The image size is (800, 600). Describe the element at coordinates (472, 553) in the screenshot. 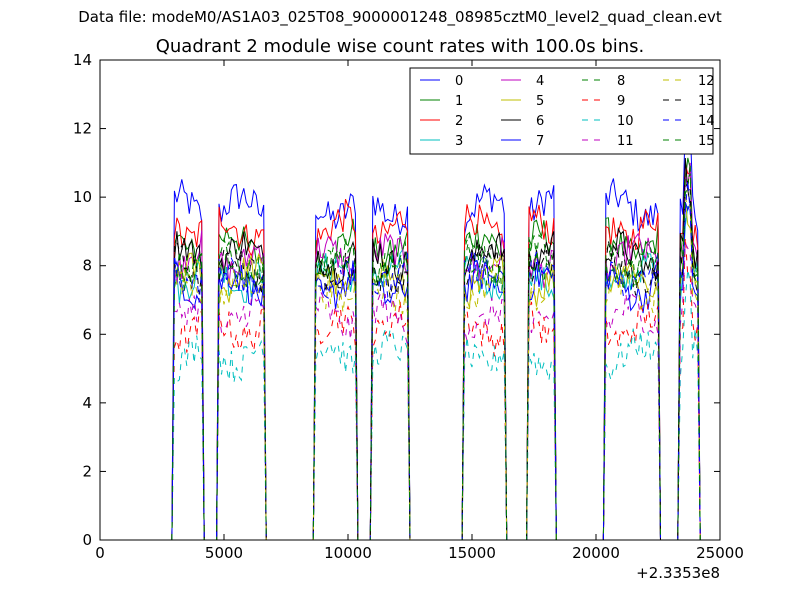

I see `x-tick-label: 15000` at that location.